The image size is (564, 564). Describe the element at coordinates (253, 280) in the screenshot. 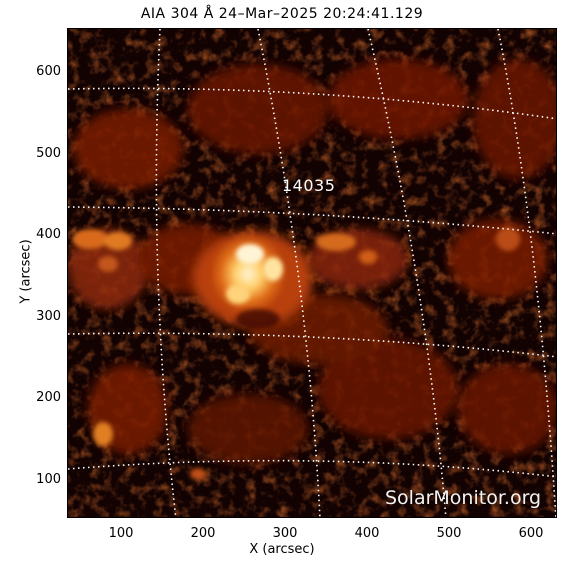

I see `active-region-core` at that location.